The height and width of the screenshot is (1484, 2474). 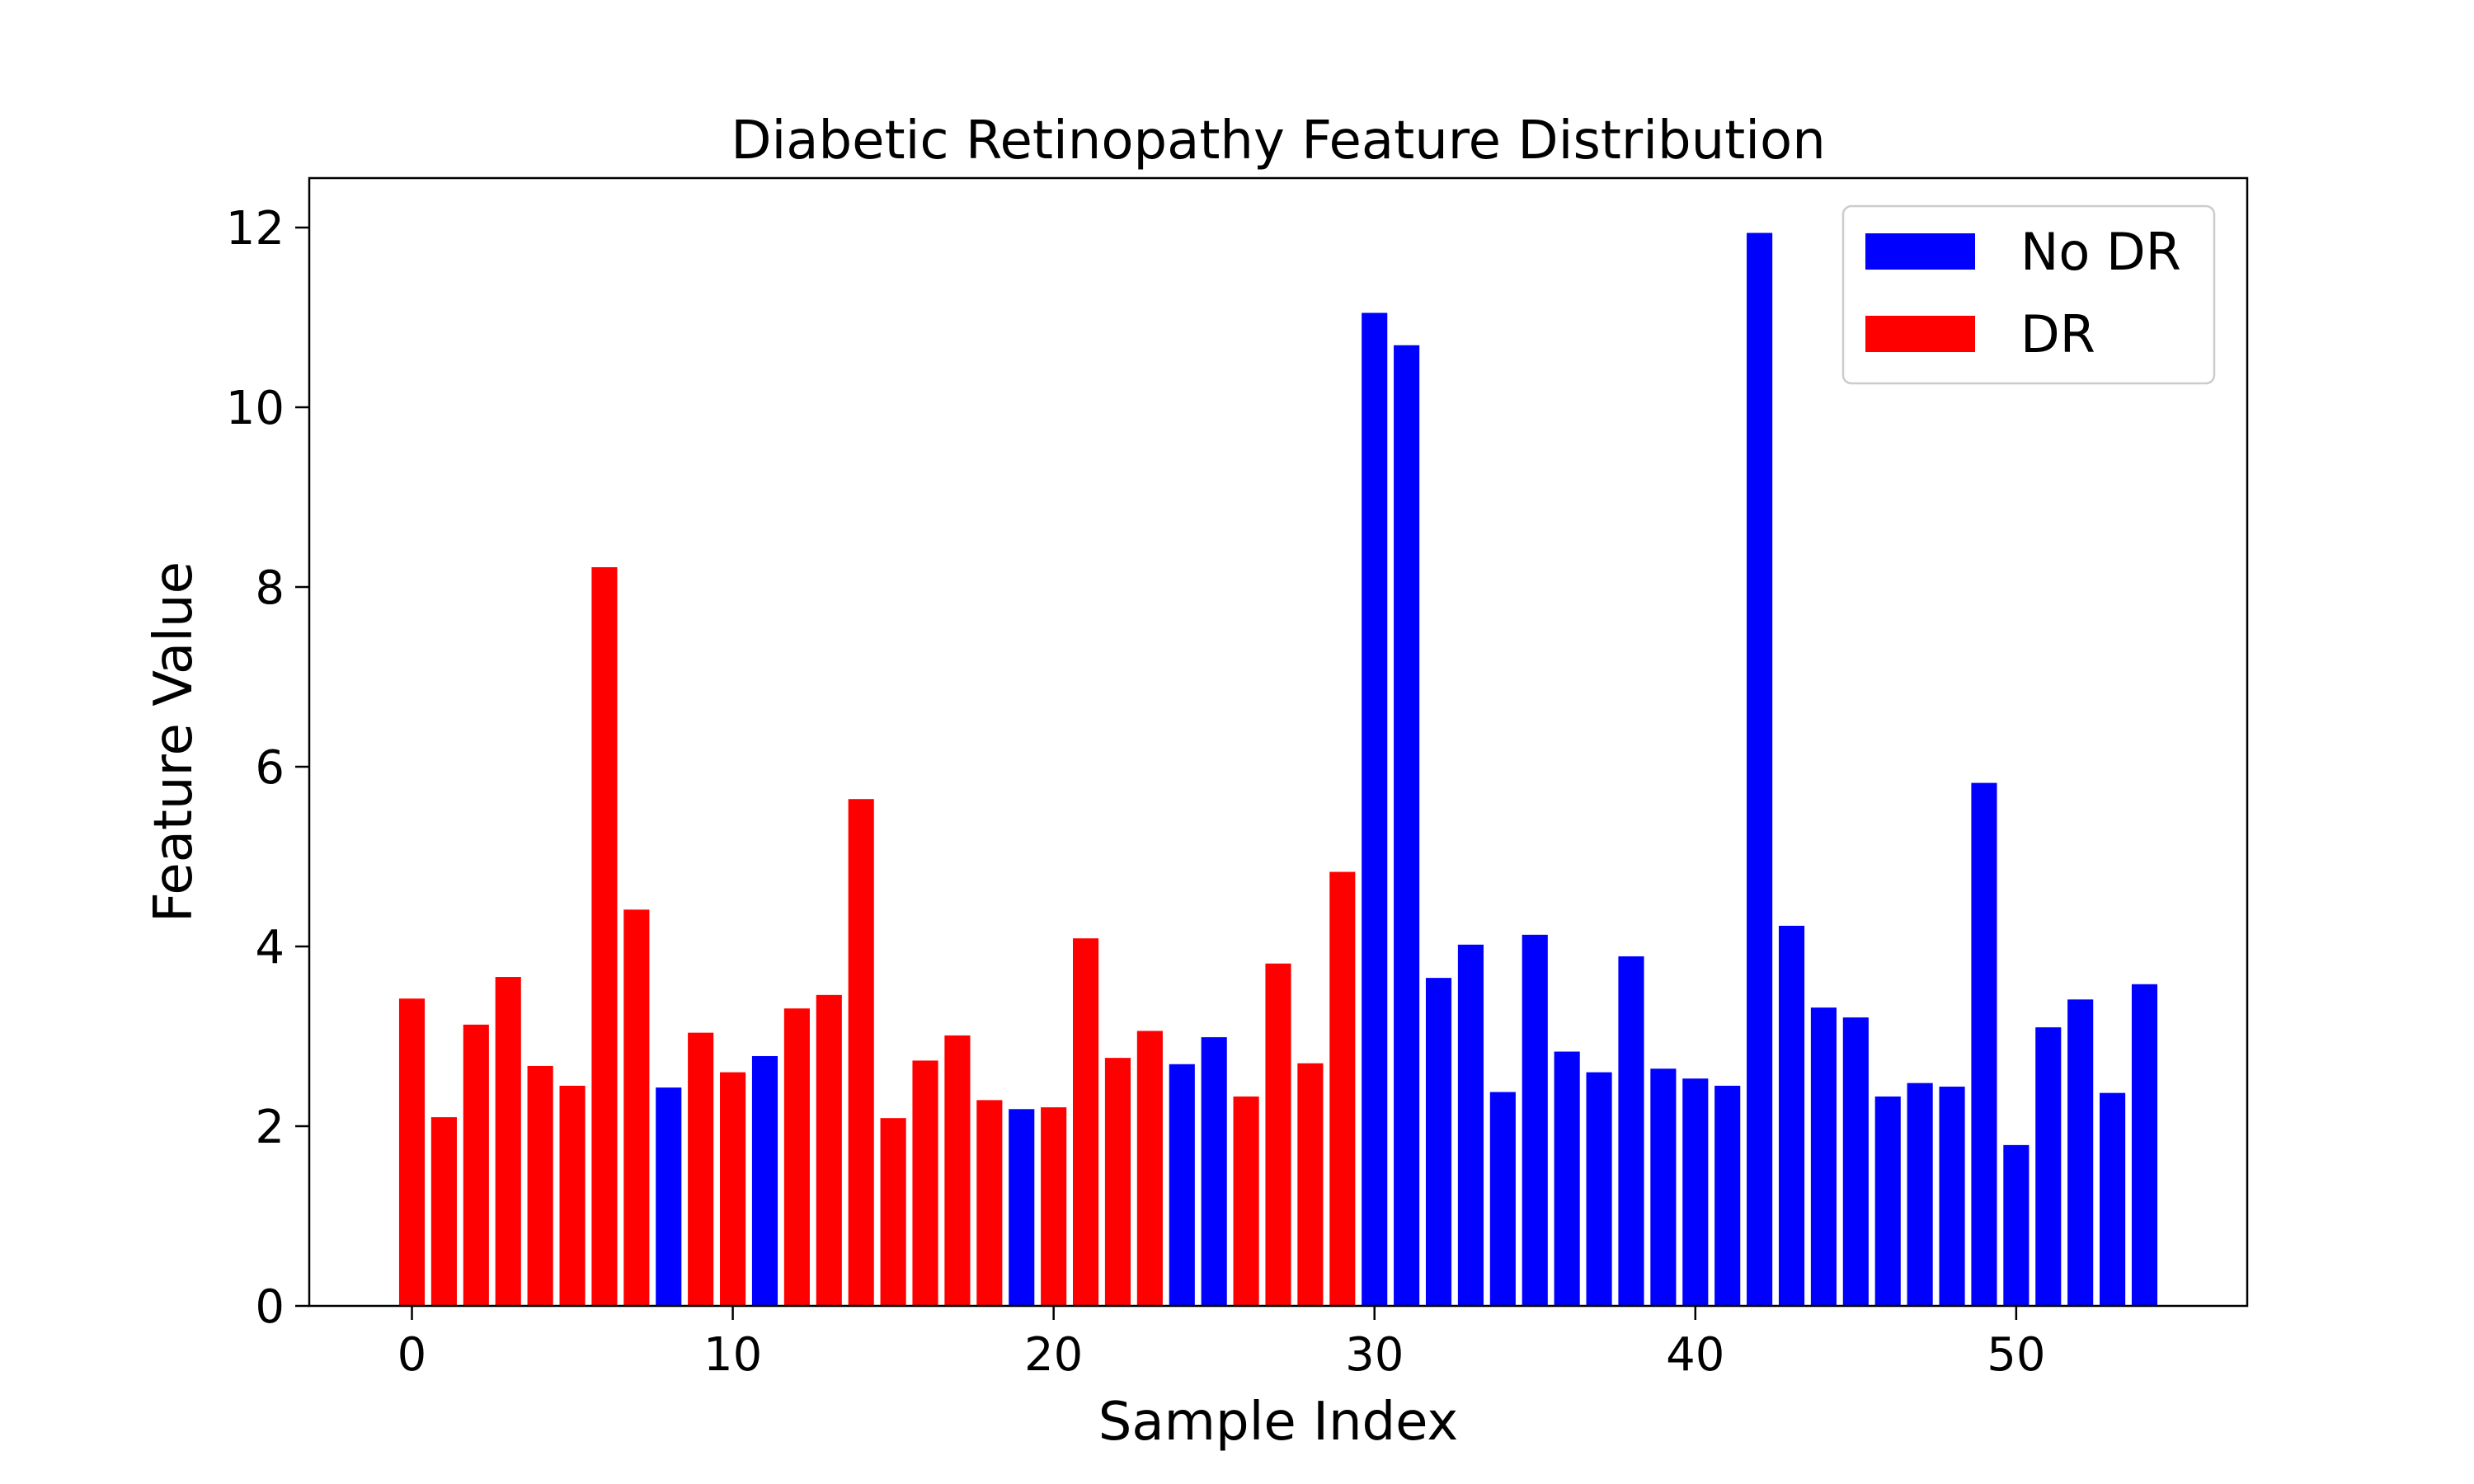 I want to click on x-tick-label-30: 30, so click(x=1374, y=1355).